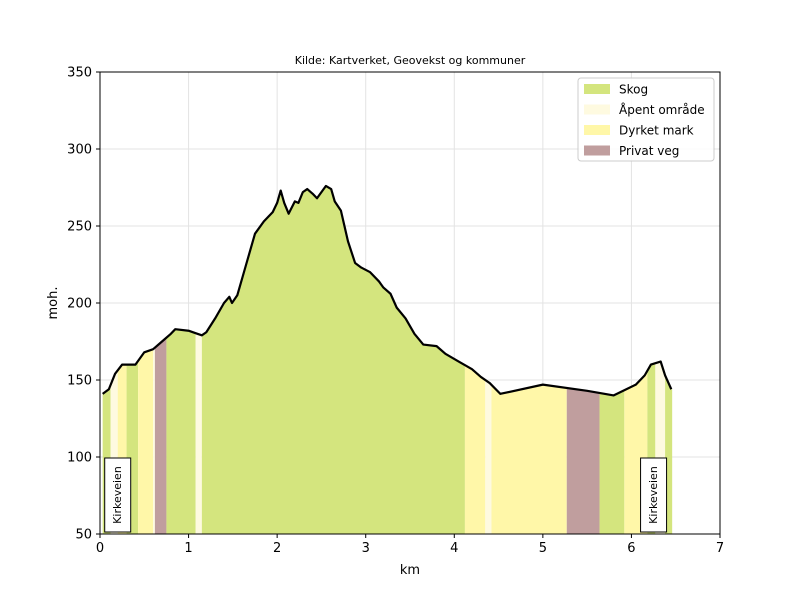 The image size is (800, 600). Describe the element at coordinates (386, 495) in the screenshot. I see `road-annotations: Kirkeveien Kirkeveien` at that location.